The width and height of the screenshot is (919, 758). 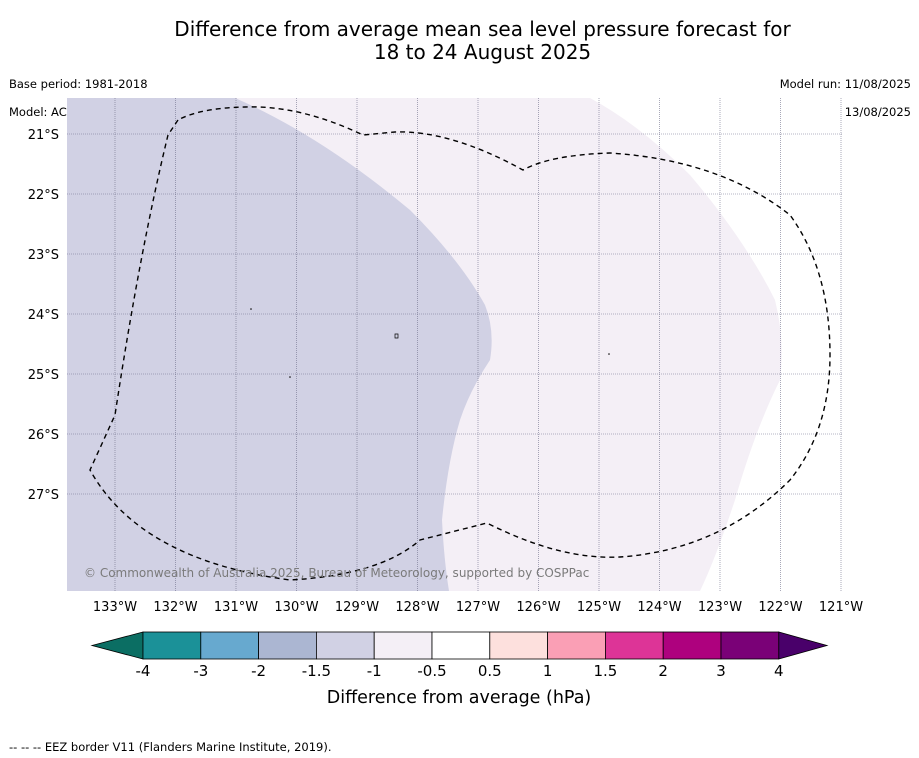 What do you see at coordinates (43, 135) in the screenshot?
I see `latitude-label: 21°S` at bounding box center [43, 135].